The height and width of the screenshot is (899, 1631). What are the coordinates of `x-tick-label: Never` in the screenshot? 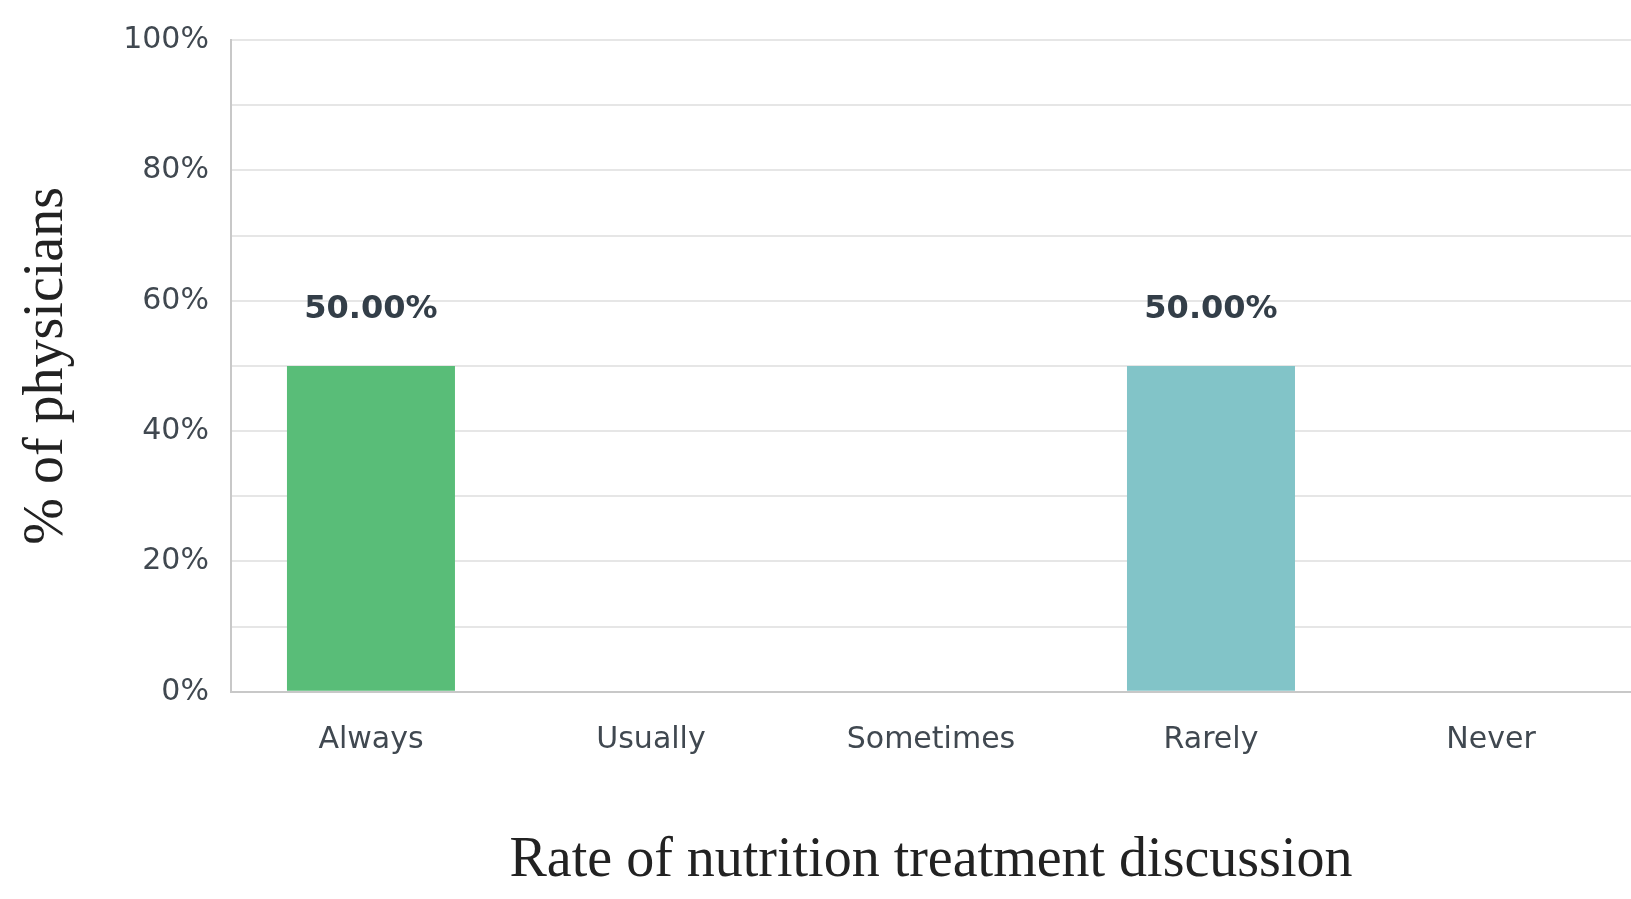 It's located at (1491, 737).